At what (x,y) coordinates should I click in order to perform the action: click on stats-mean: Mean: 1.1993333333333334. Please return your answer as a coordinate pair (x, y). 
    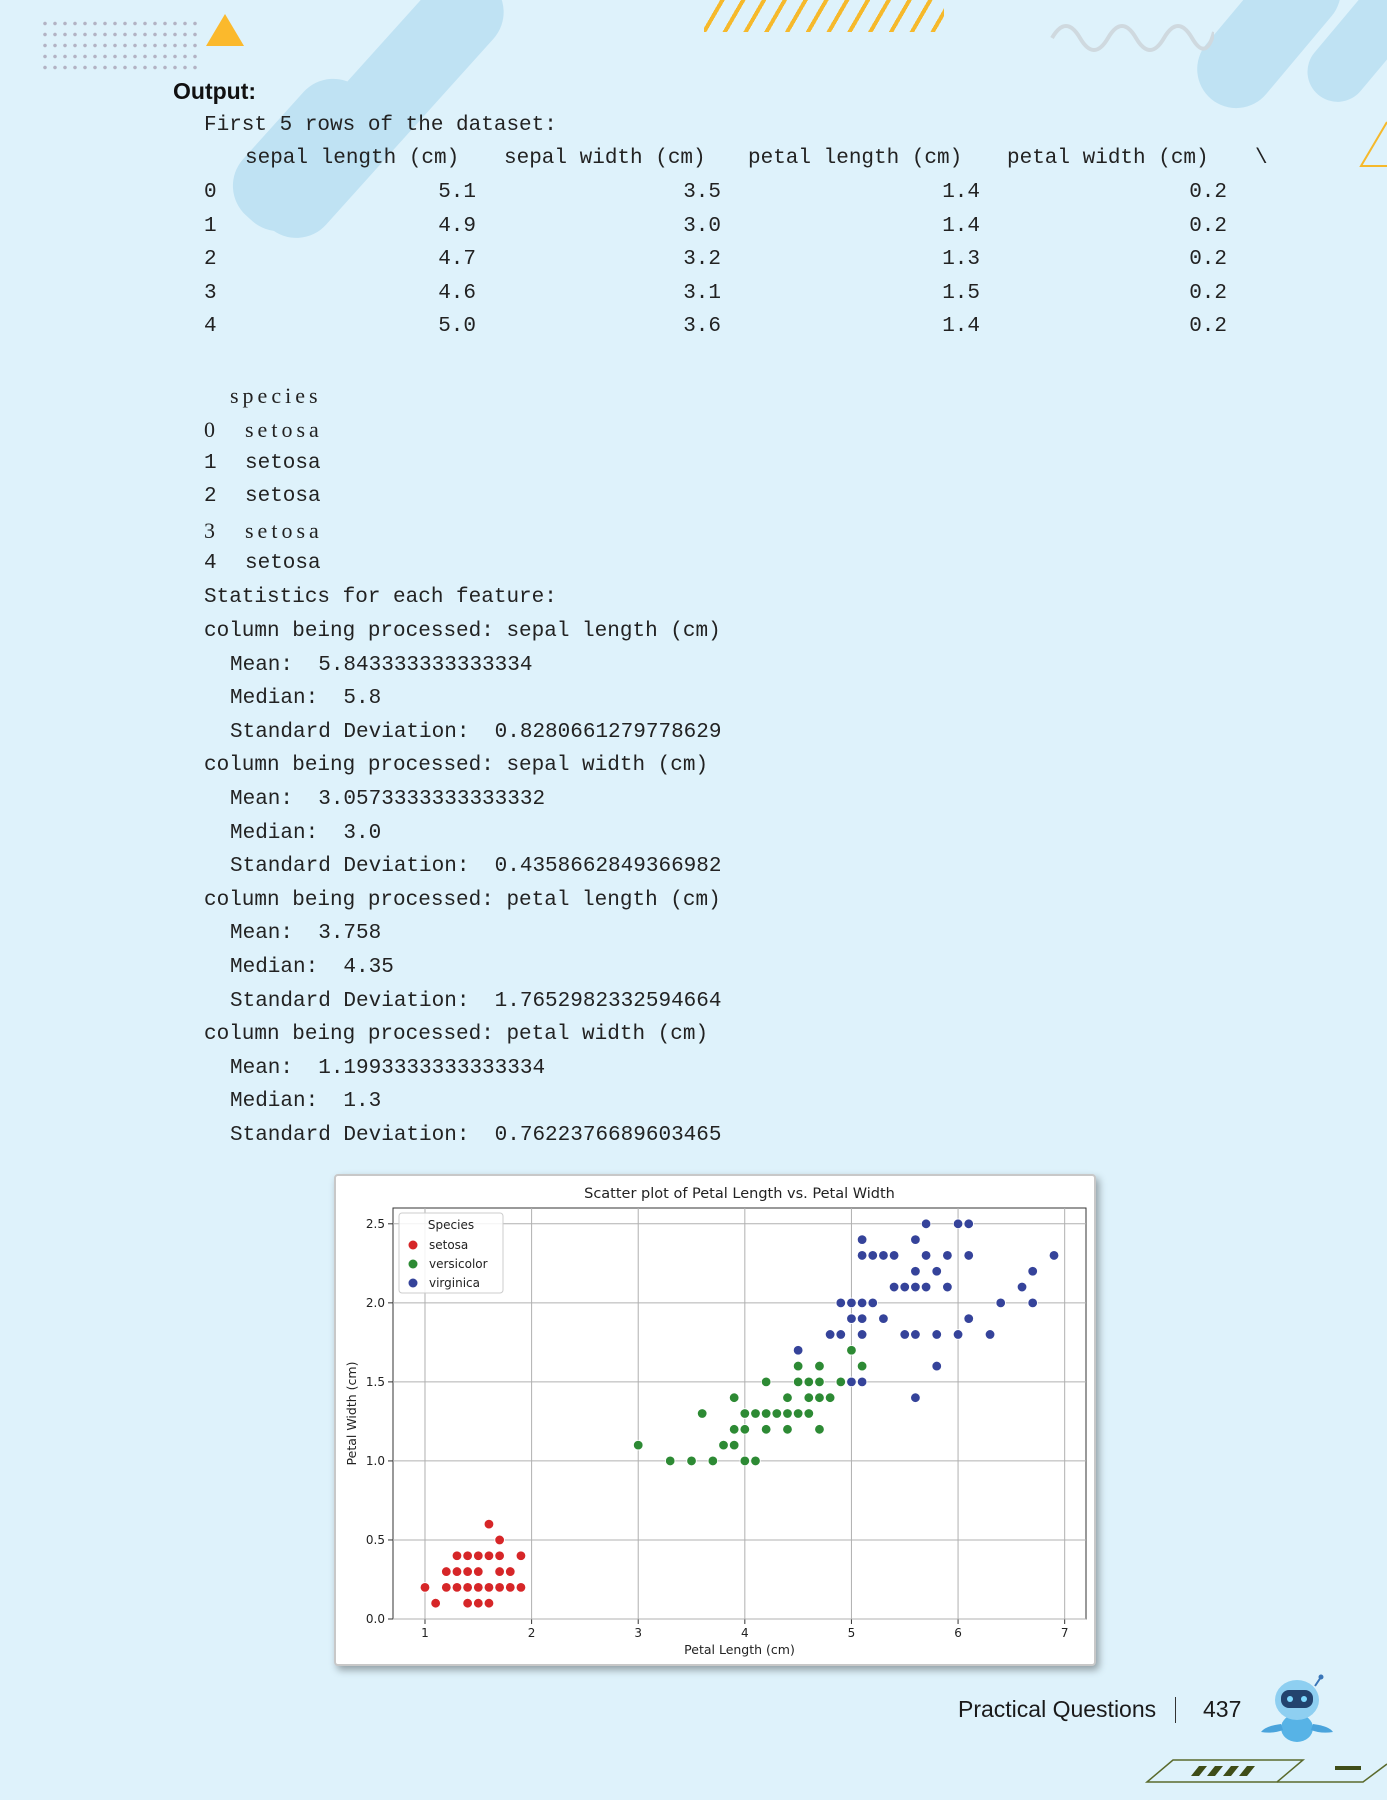
    Looking at the image, I should click on (388, 1068).